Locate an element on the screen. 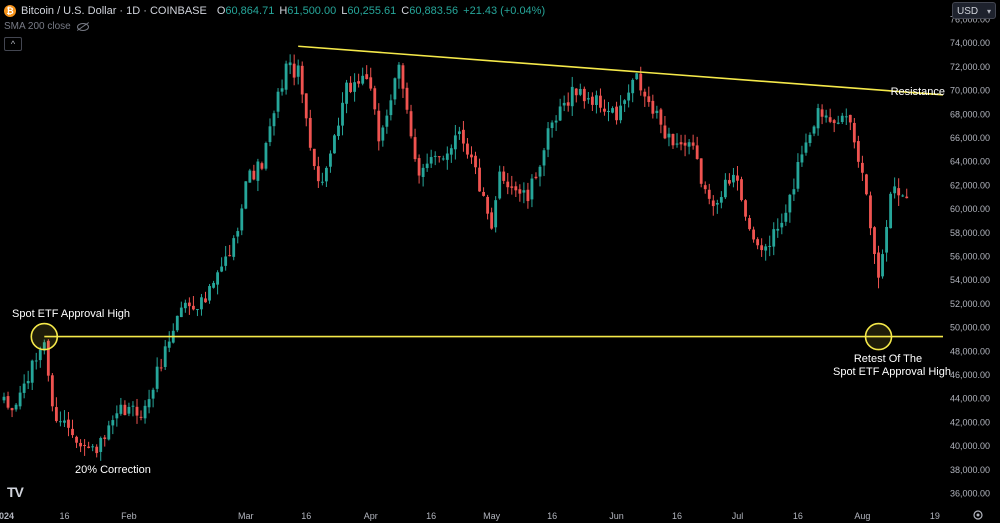  symbol-title: Bitcoin / U.S. Dollar · 1D · COINBASE is located at coordinates (114, 11).